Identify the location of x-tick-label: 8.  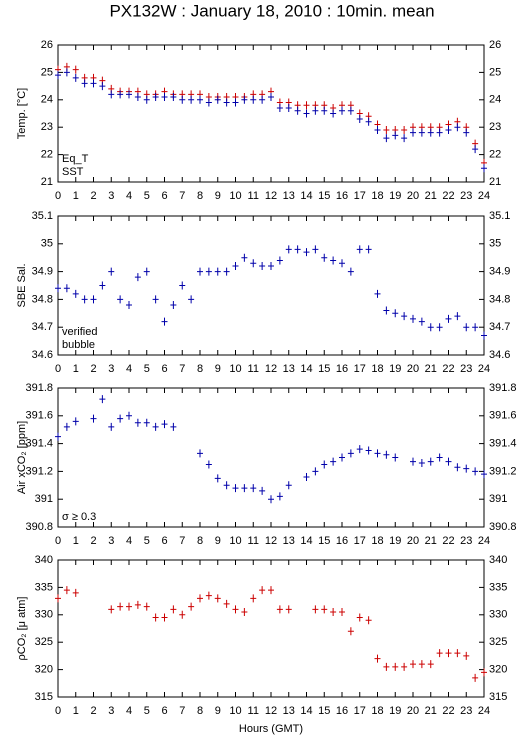
(200, 196).